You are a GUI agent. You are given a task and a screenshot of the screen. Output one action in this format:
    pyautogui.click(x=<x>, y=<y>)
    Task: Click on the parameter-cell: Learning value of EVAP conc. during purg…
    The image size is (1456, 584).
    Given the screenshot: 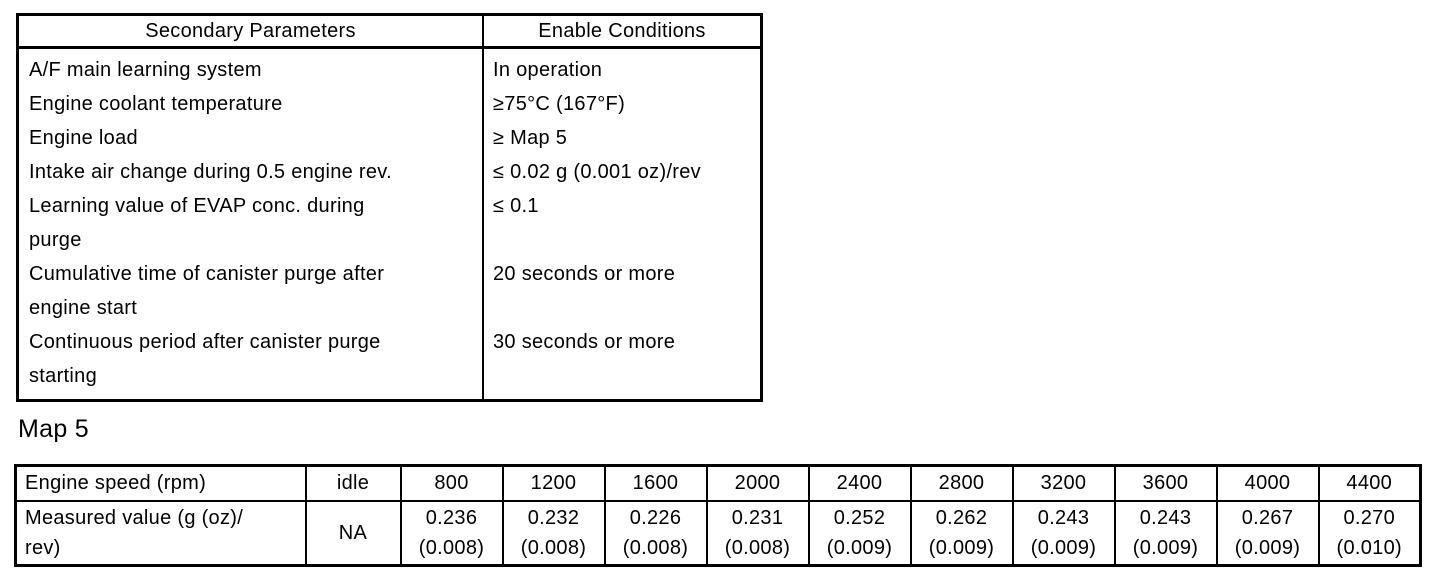 What is the action you would take?
    pyautogui.click(x=251, y=223)
    